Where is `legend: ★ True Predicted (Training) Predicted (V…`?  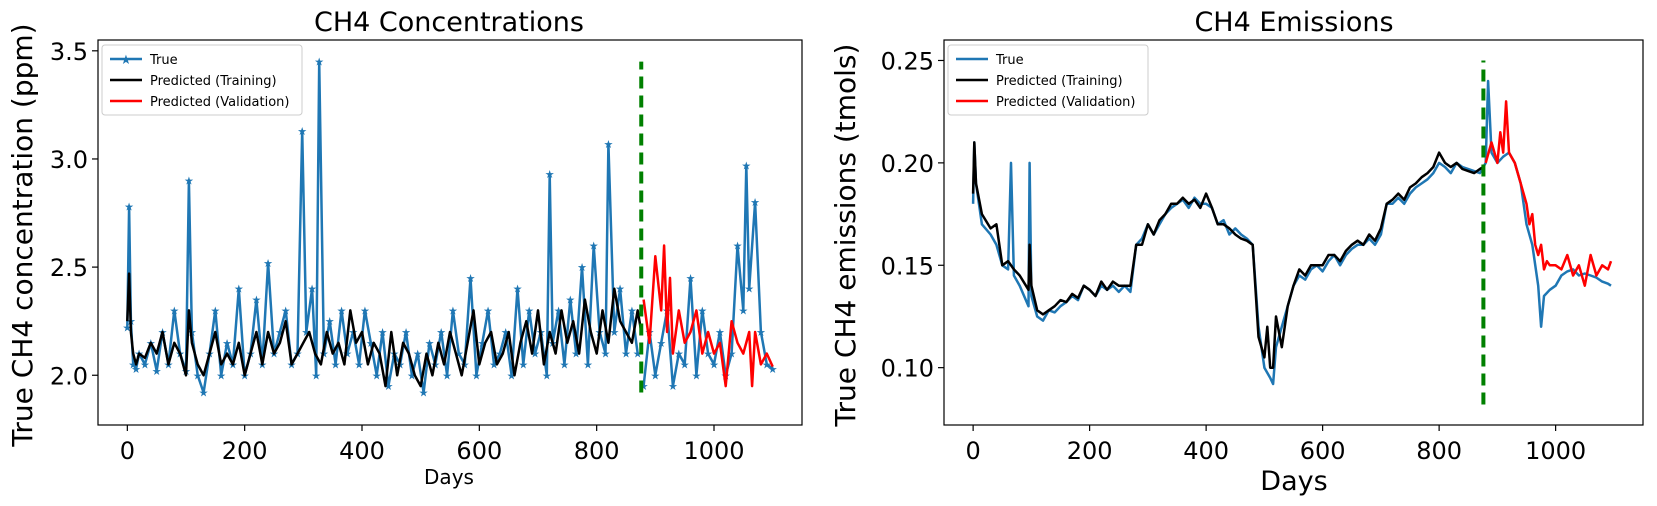
legend: ★ True Predicted (Training) Predicted (V… is located at coordinates (202, 80).